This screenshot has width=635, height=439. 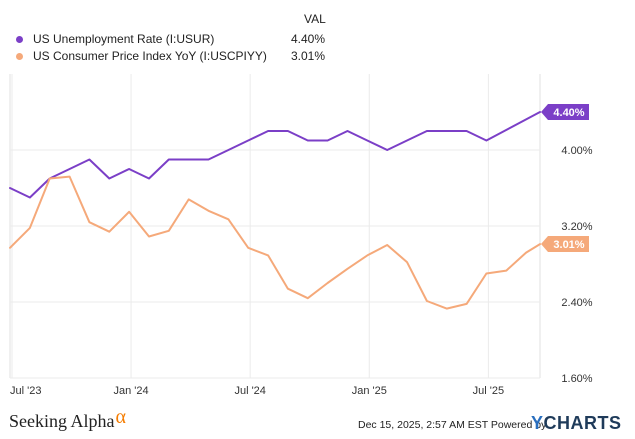 What do you see at coordinates (19, 39) in the screenshot?
I see `legend-marker-unemployment` at bounding box center [19, 39].